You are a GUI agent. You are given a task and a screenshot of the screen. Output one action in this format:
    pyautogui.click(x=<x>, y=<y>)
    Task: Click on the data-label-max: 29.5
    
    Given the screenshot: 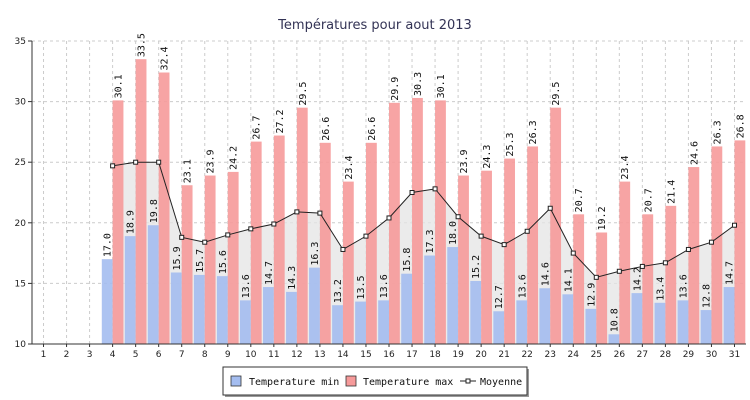 What is the action you would take?
    pyautogui.click(x=556, y=94)
    